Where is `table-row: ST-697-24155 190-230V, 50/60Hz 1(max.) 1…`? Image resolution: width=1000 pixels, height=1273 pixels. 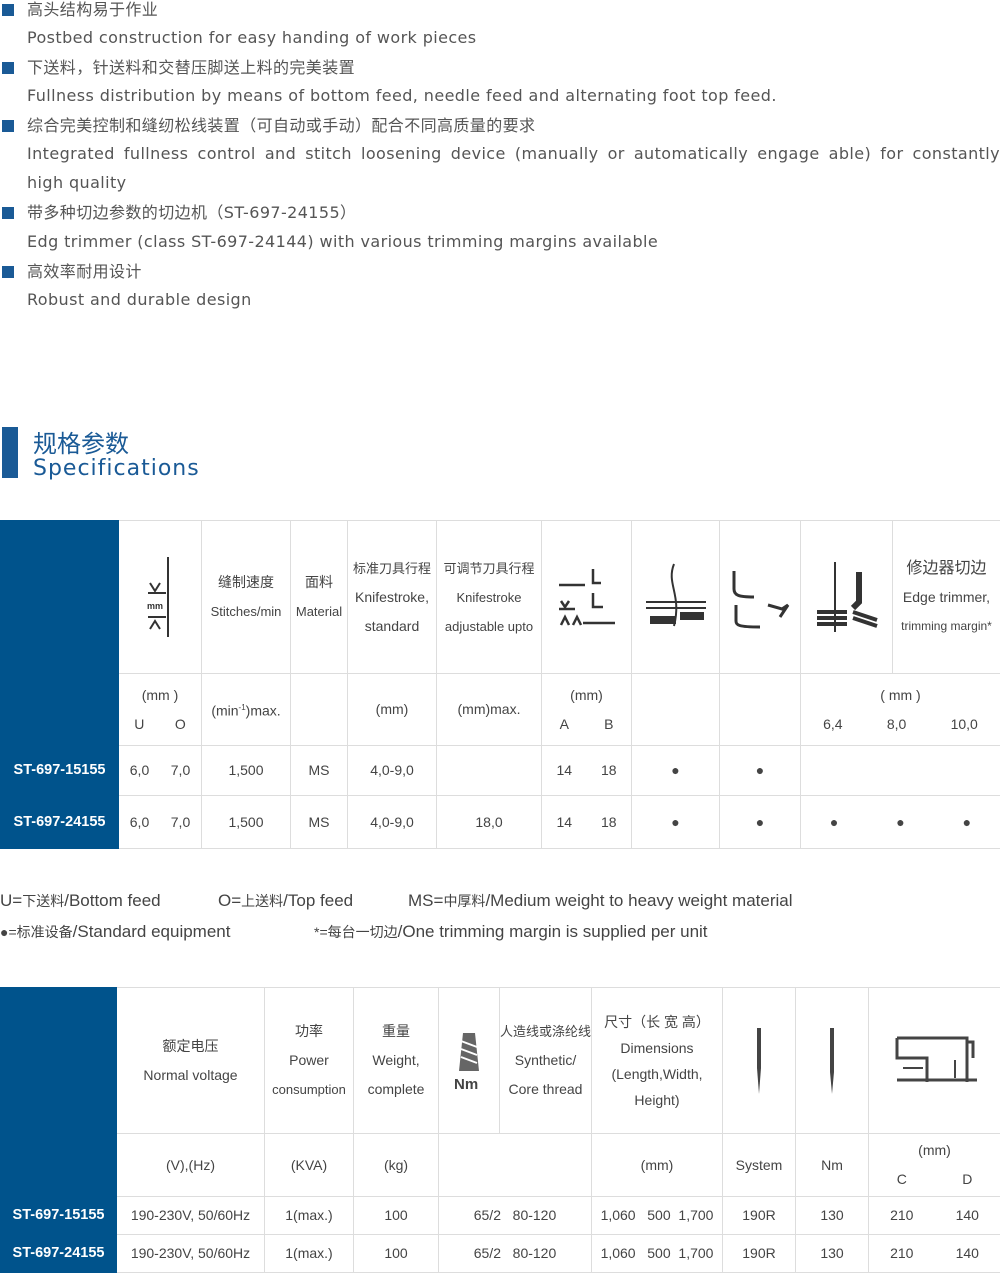 table-row: ST-697-24155 190-230V, 50/60Hz 1(max.) 1… is located at coordinates (500, 1254).